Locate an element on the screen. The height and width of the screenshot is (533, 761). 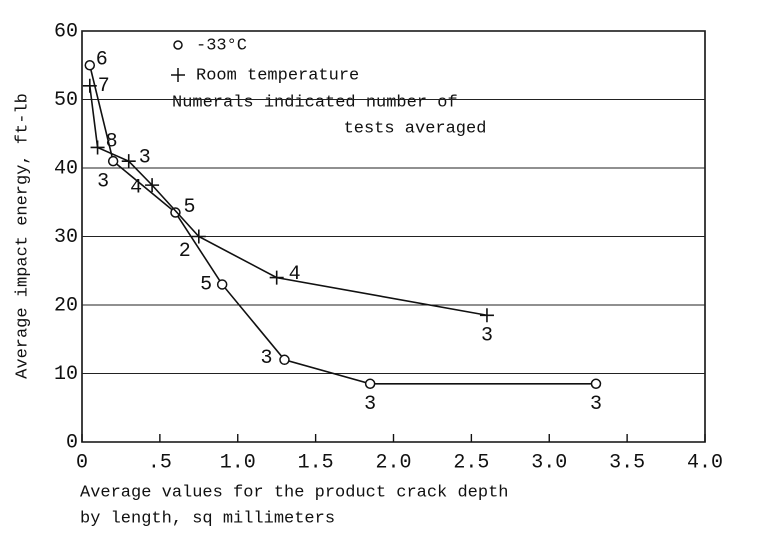
y-tick-label: 40 is located at coordinates (66, 168).